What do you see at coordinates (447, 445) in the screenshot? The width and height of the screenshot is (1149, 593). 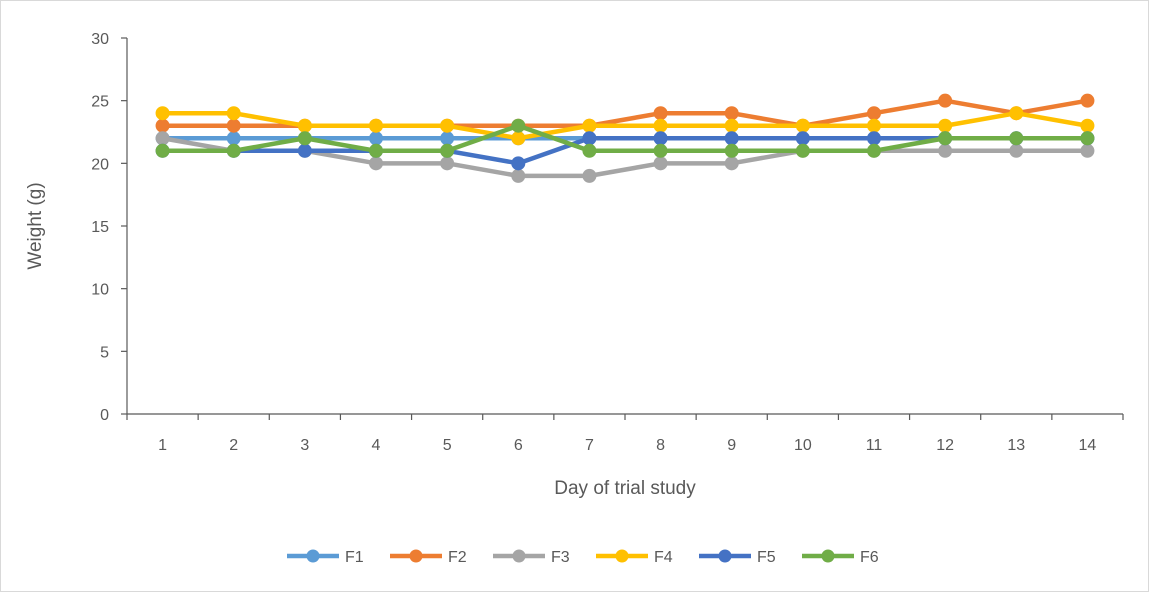 I see `x-tick-label: 5` at bounding box center [447, 445].